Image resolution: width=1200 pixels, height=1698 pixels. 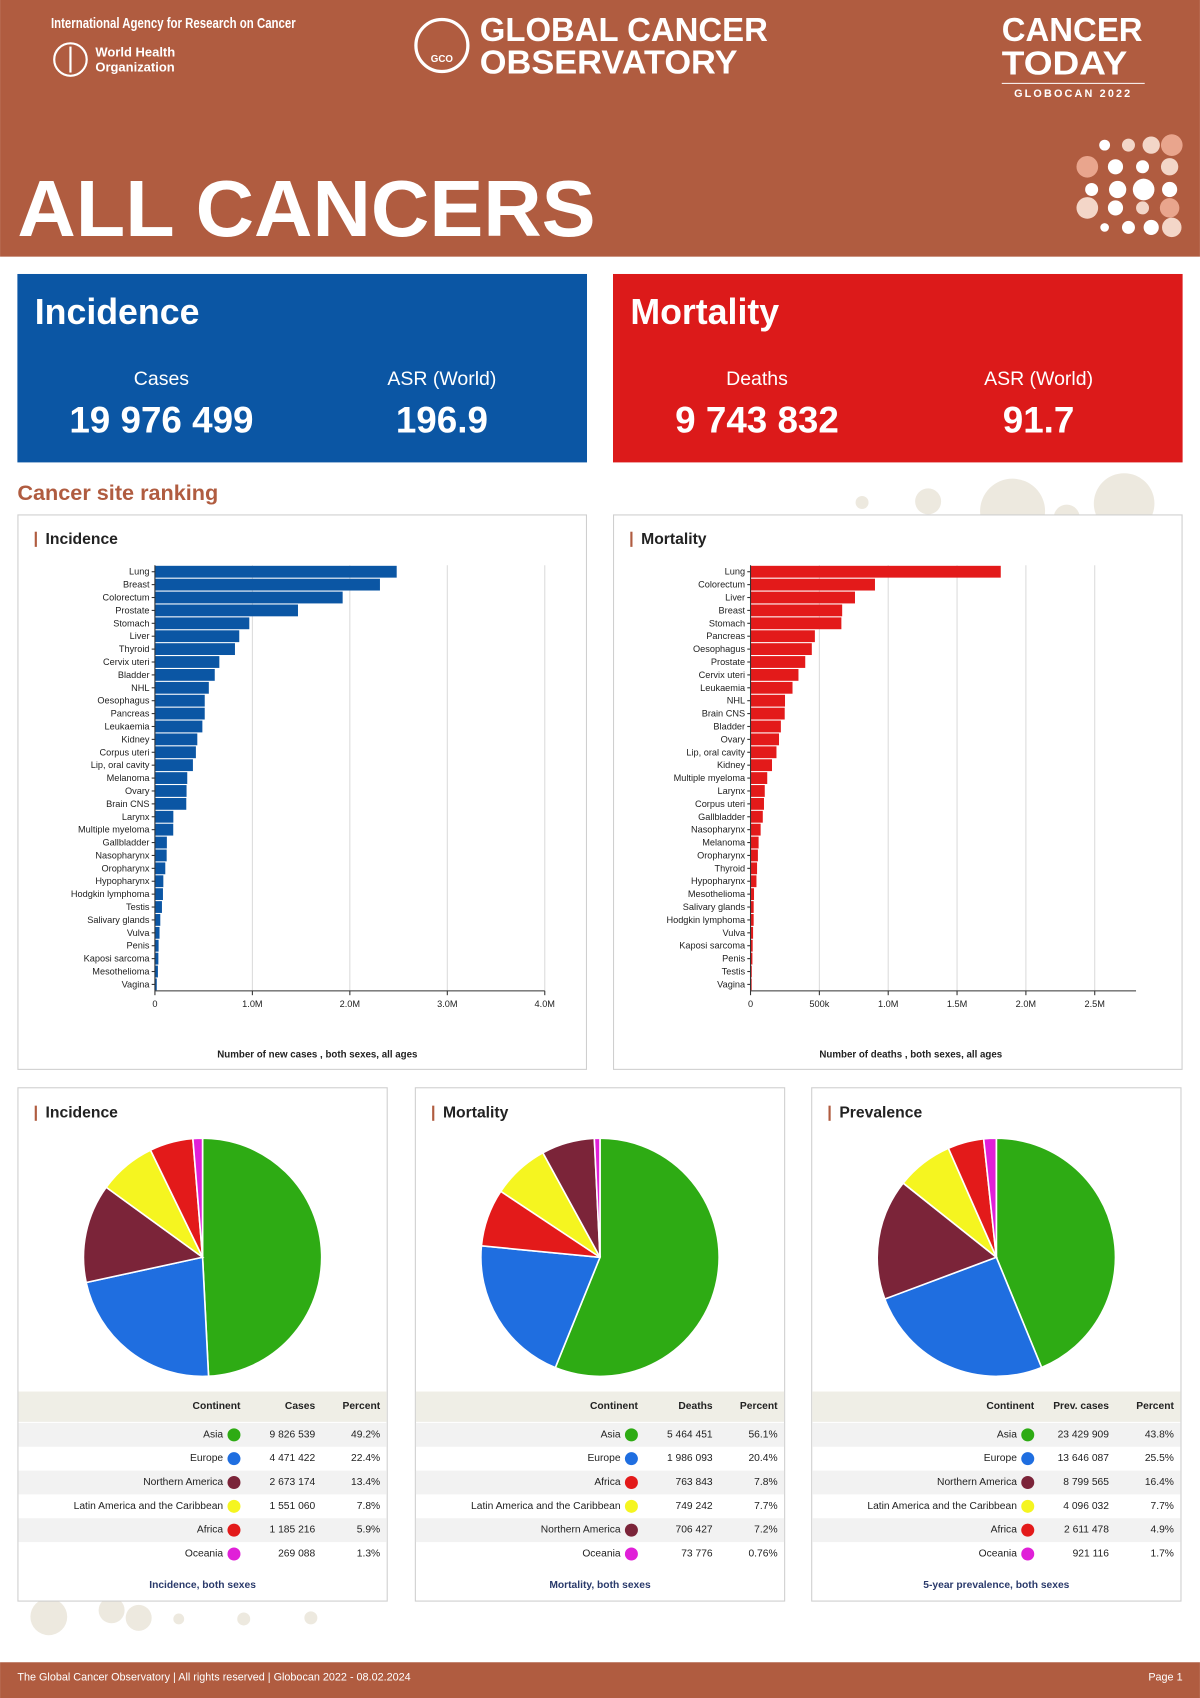 What do you see at coordinates (735, 598) in the screenshot?
I see `category-label: Liver` at bounding box center [735, 598].